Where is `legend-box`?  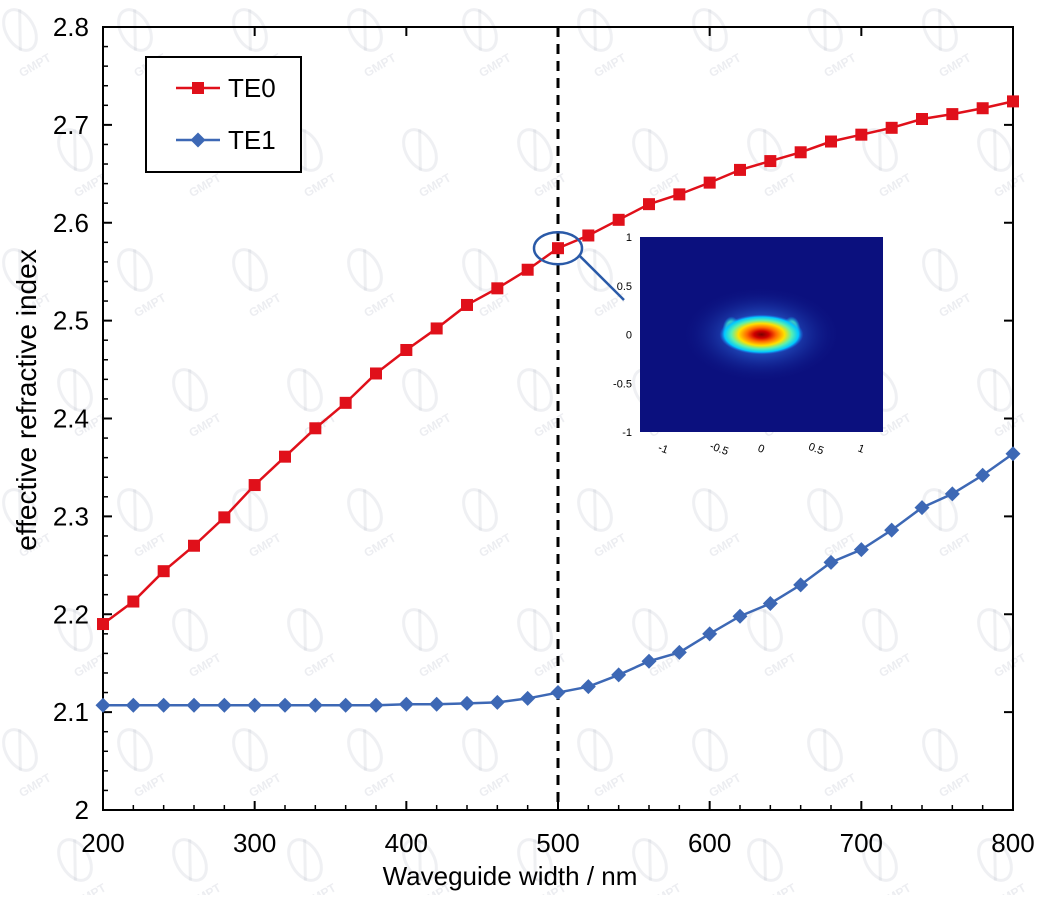
legend-box is located at coordinates (223, 114).